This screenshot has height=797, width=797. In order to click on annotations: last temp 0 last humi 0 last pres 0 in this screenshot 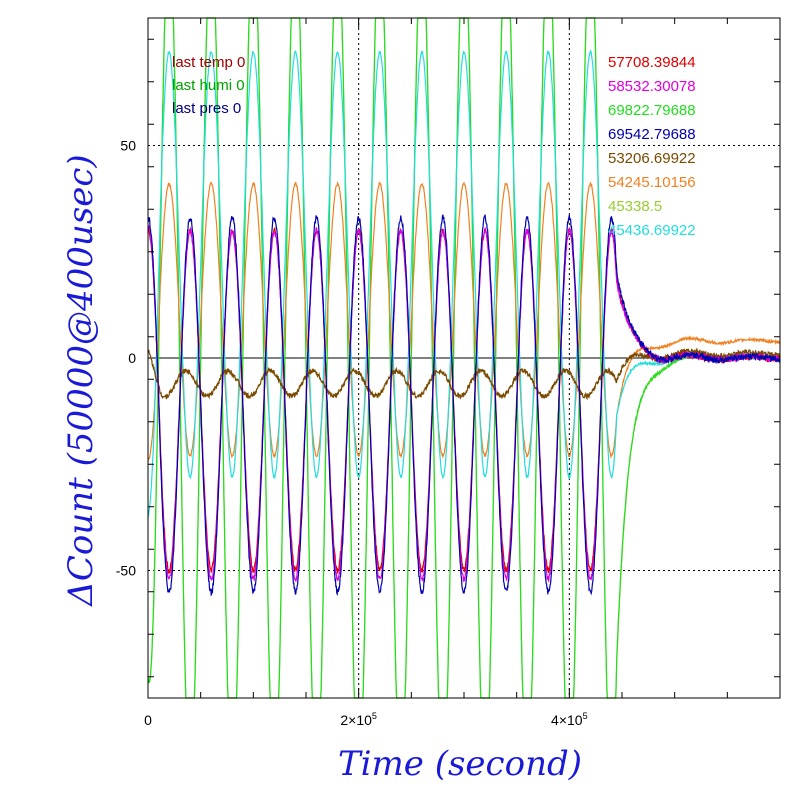, I will do `click(208, 85)`.